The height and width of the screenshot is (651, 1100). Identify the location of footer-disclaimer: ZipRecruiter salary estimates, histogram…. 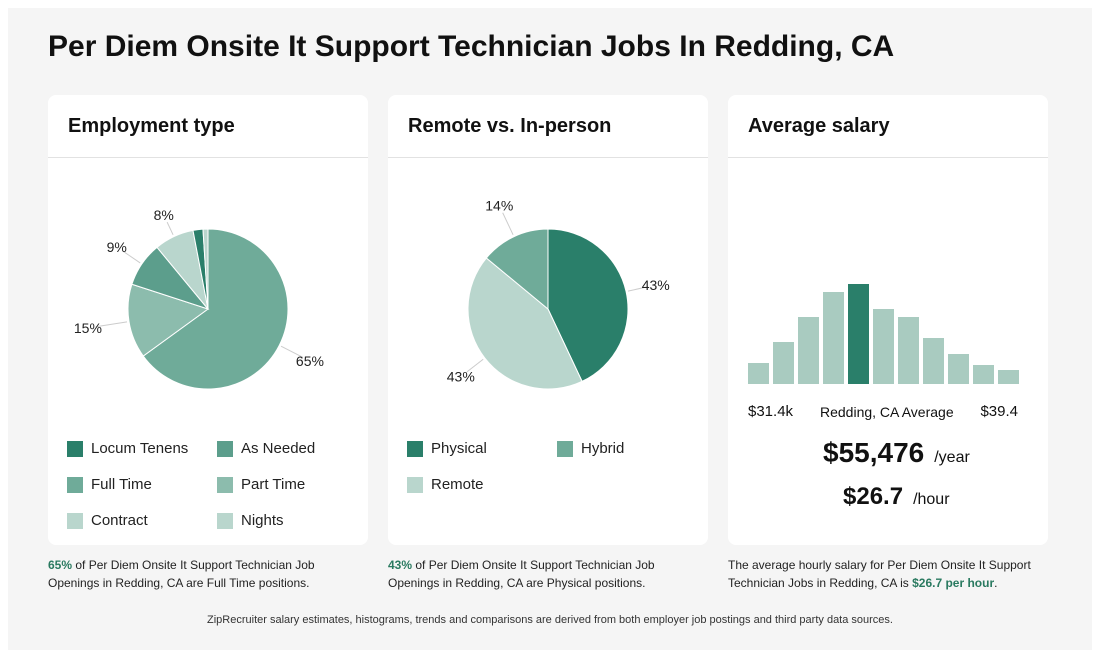
(550, 620).